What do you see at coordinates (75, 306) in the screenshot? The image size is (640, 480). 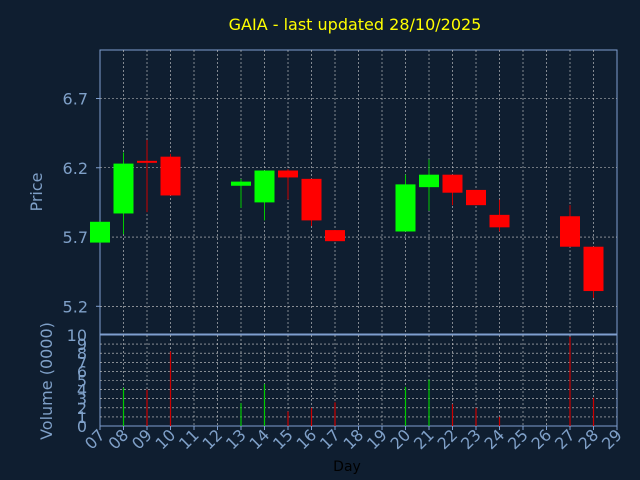 I see `price-tick-label: 5.2` at bounding box center [75, 306].